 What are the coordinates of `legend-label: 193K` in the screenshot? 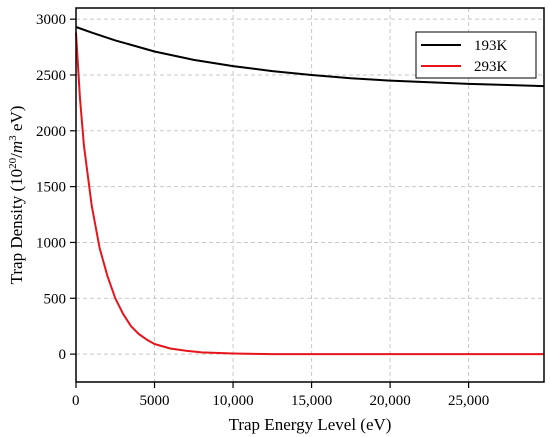 It's located at (491, 46).